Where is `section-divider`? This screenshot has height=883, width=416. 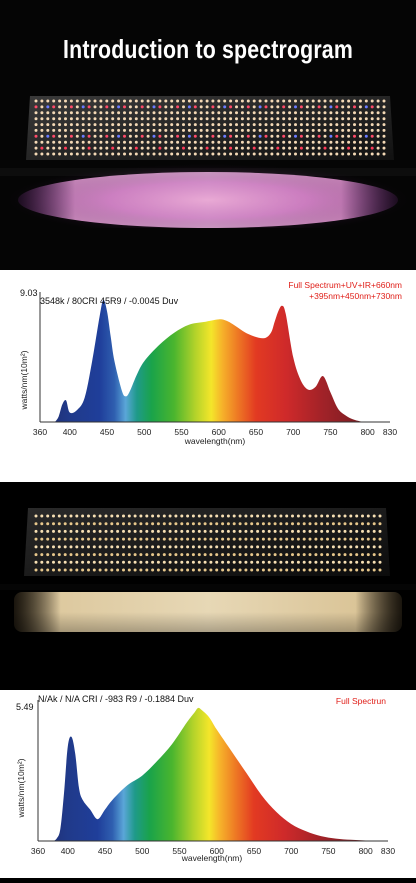 section-divider is located at coordinates (208, 472).